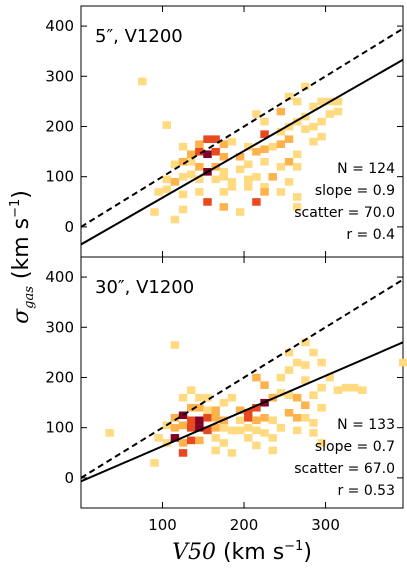  I want to click on panel-title-top: 5″, V1200, so click(139, 36).